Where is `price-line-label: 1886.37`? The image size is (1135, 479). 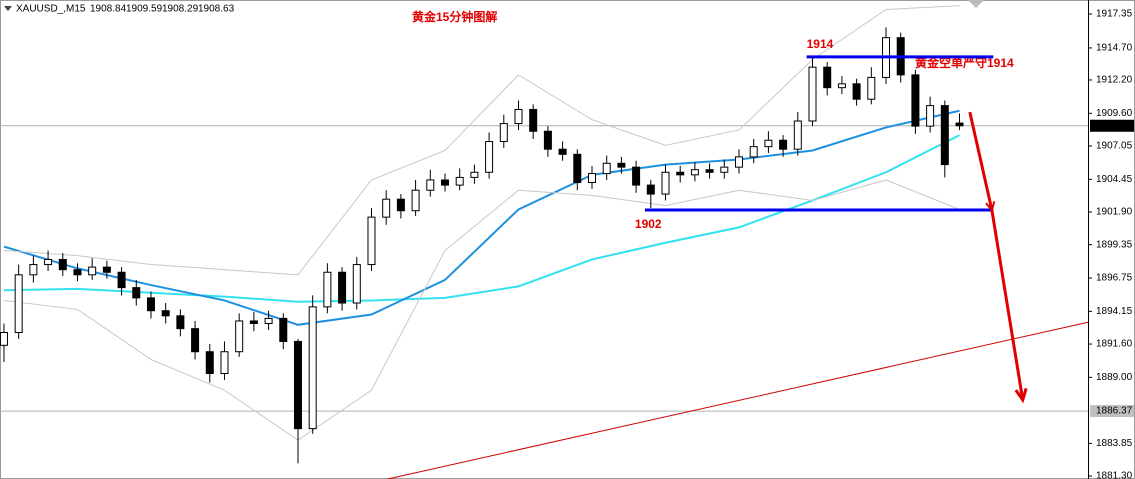 price-line-label: 1886.37 is located at coordinates (1114, 411).